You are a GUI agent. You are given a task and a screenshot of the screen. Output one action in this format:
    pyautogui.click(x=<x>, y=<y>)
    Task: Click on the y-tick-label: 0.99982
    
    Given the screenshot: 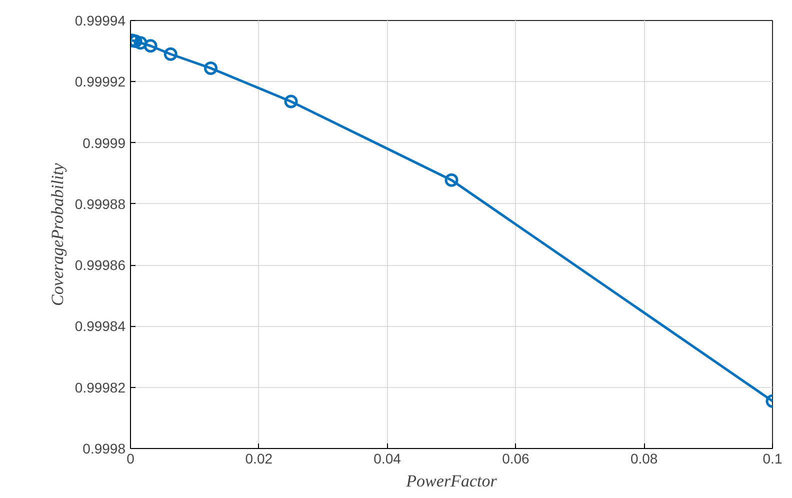 What is the action you would take?
    pyautogui.click(x=100, y=387)
    